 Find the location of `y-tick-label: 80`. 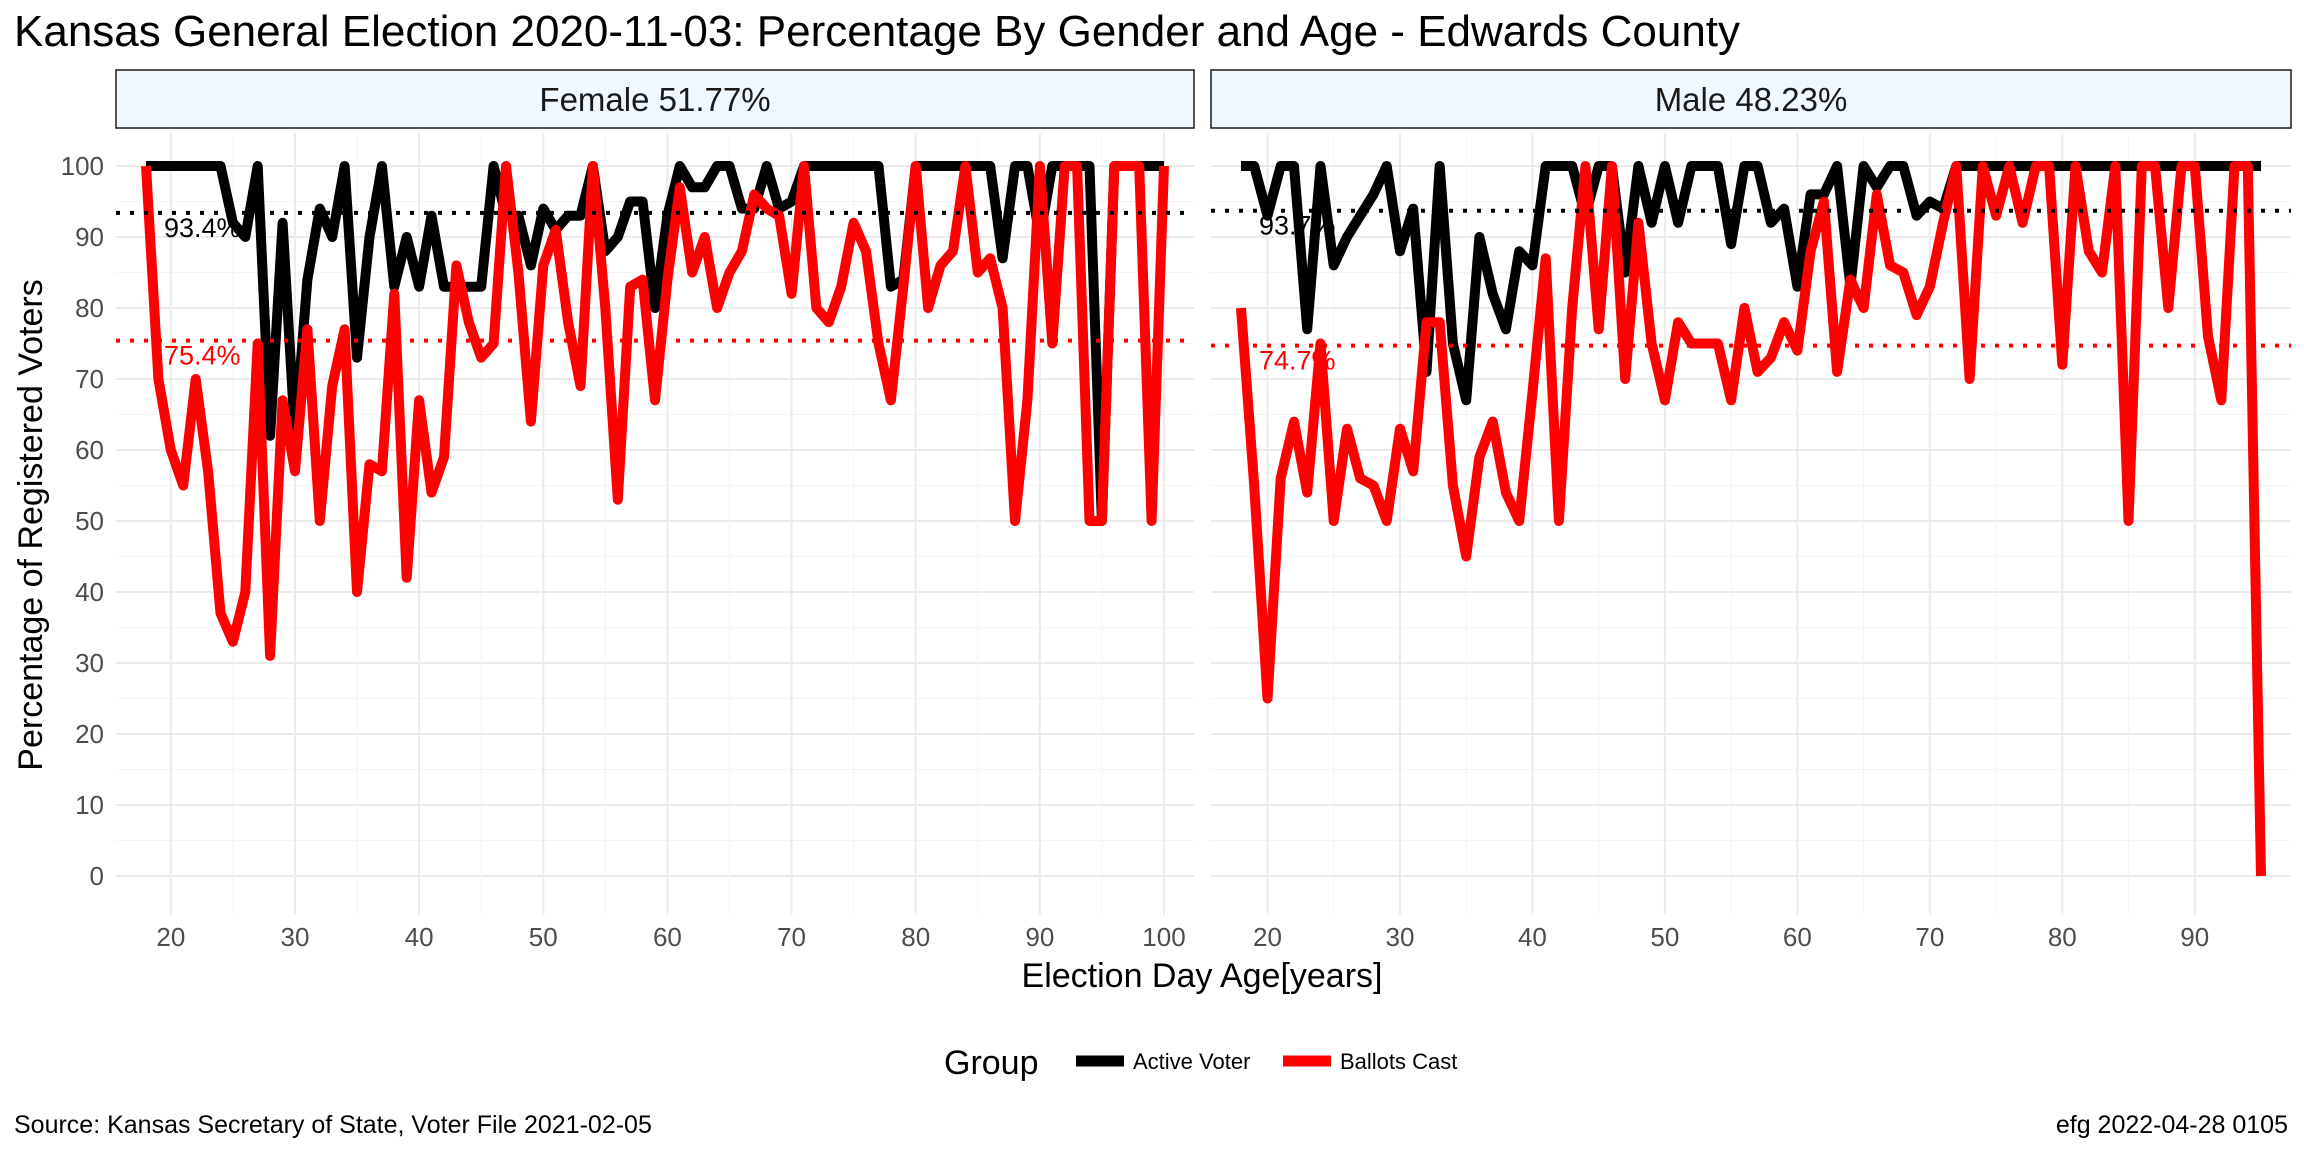

y-tick-label: 80 is located at coordinates (89, 308).